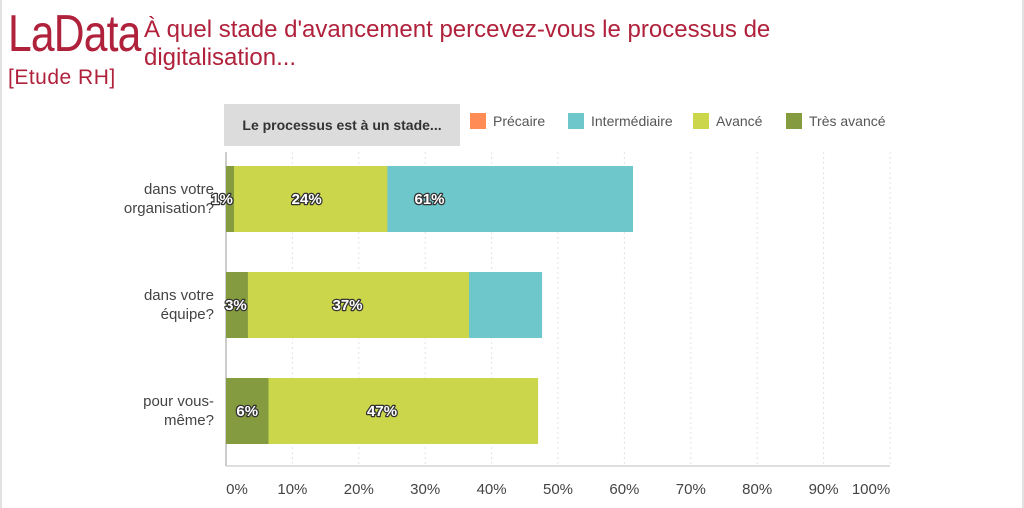 This screenshot has height=508, width=1024. I want to click on legend-item-1: Intermédiaire, so click(620, 121).